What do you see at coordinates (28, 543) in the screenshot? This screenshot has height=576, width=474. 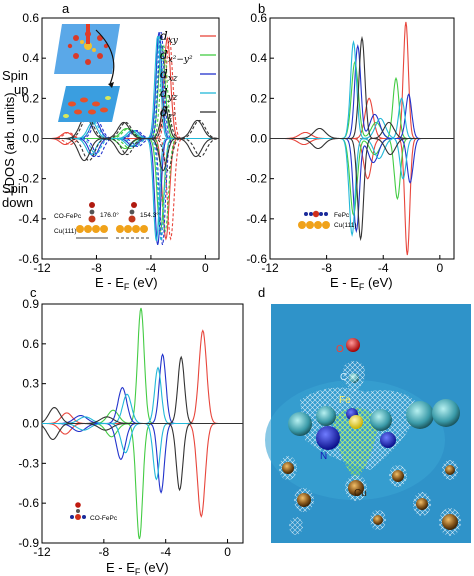 I see `y-tick-label: -0.9` at bounding box center [28, 543].